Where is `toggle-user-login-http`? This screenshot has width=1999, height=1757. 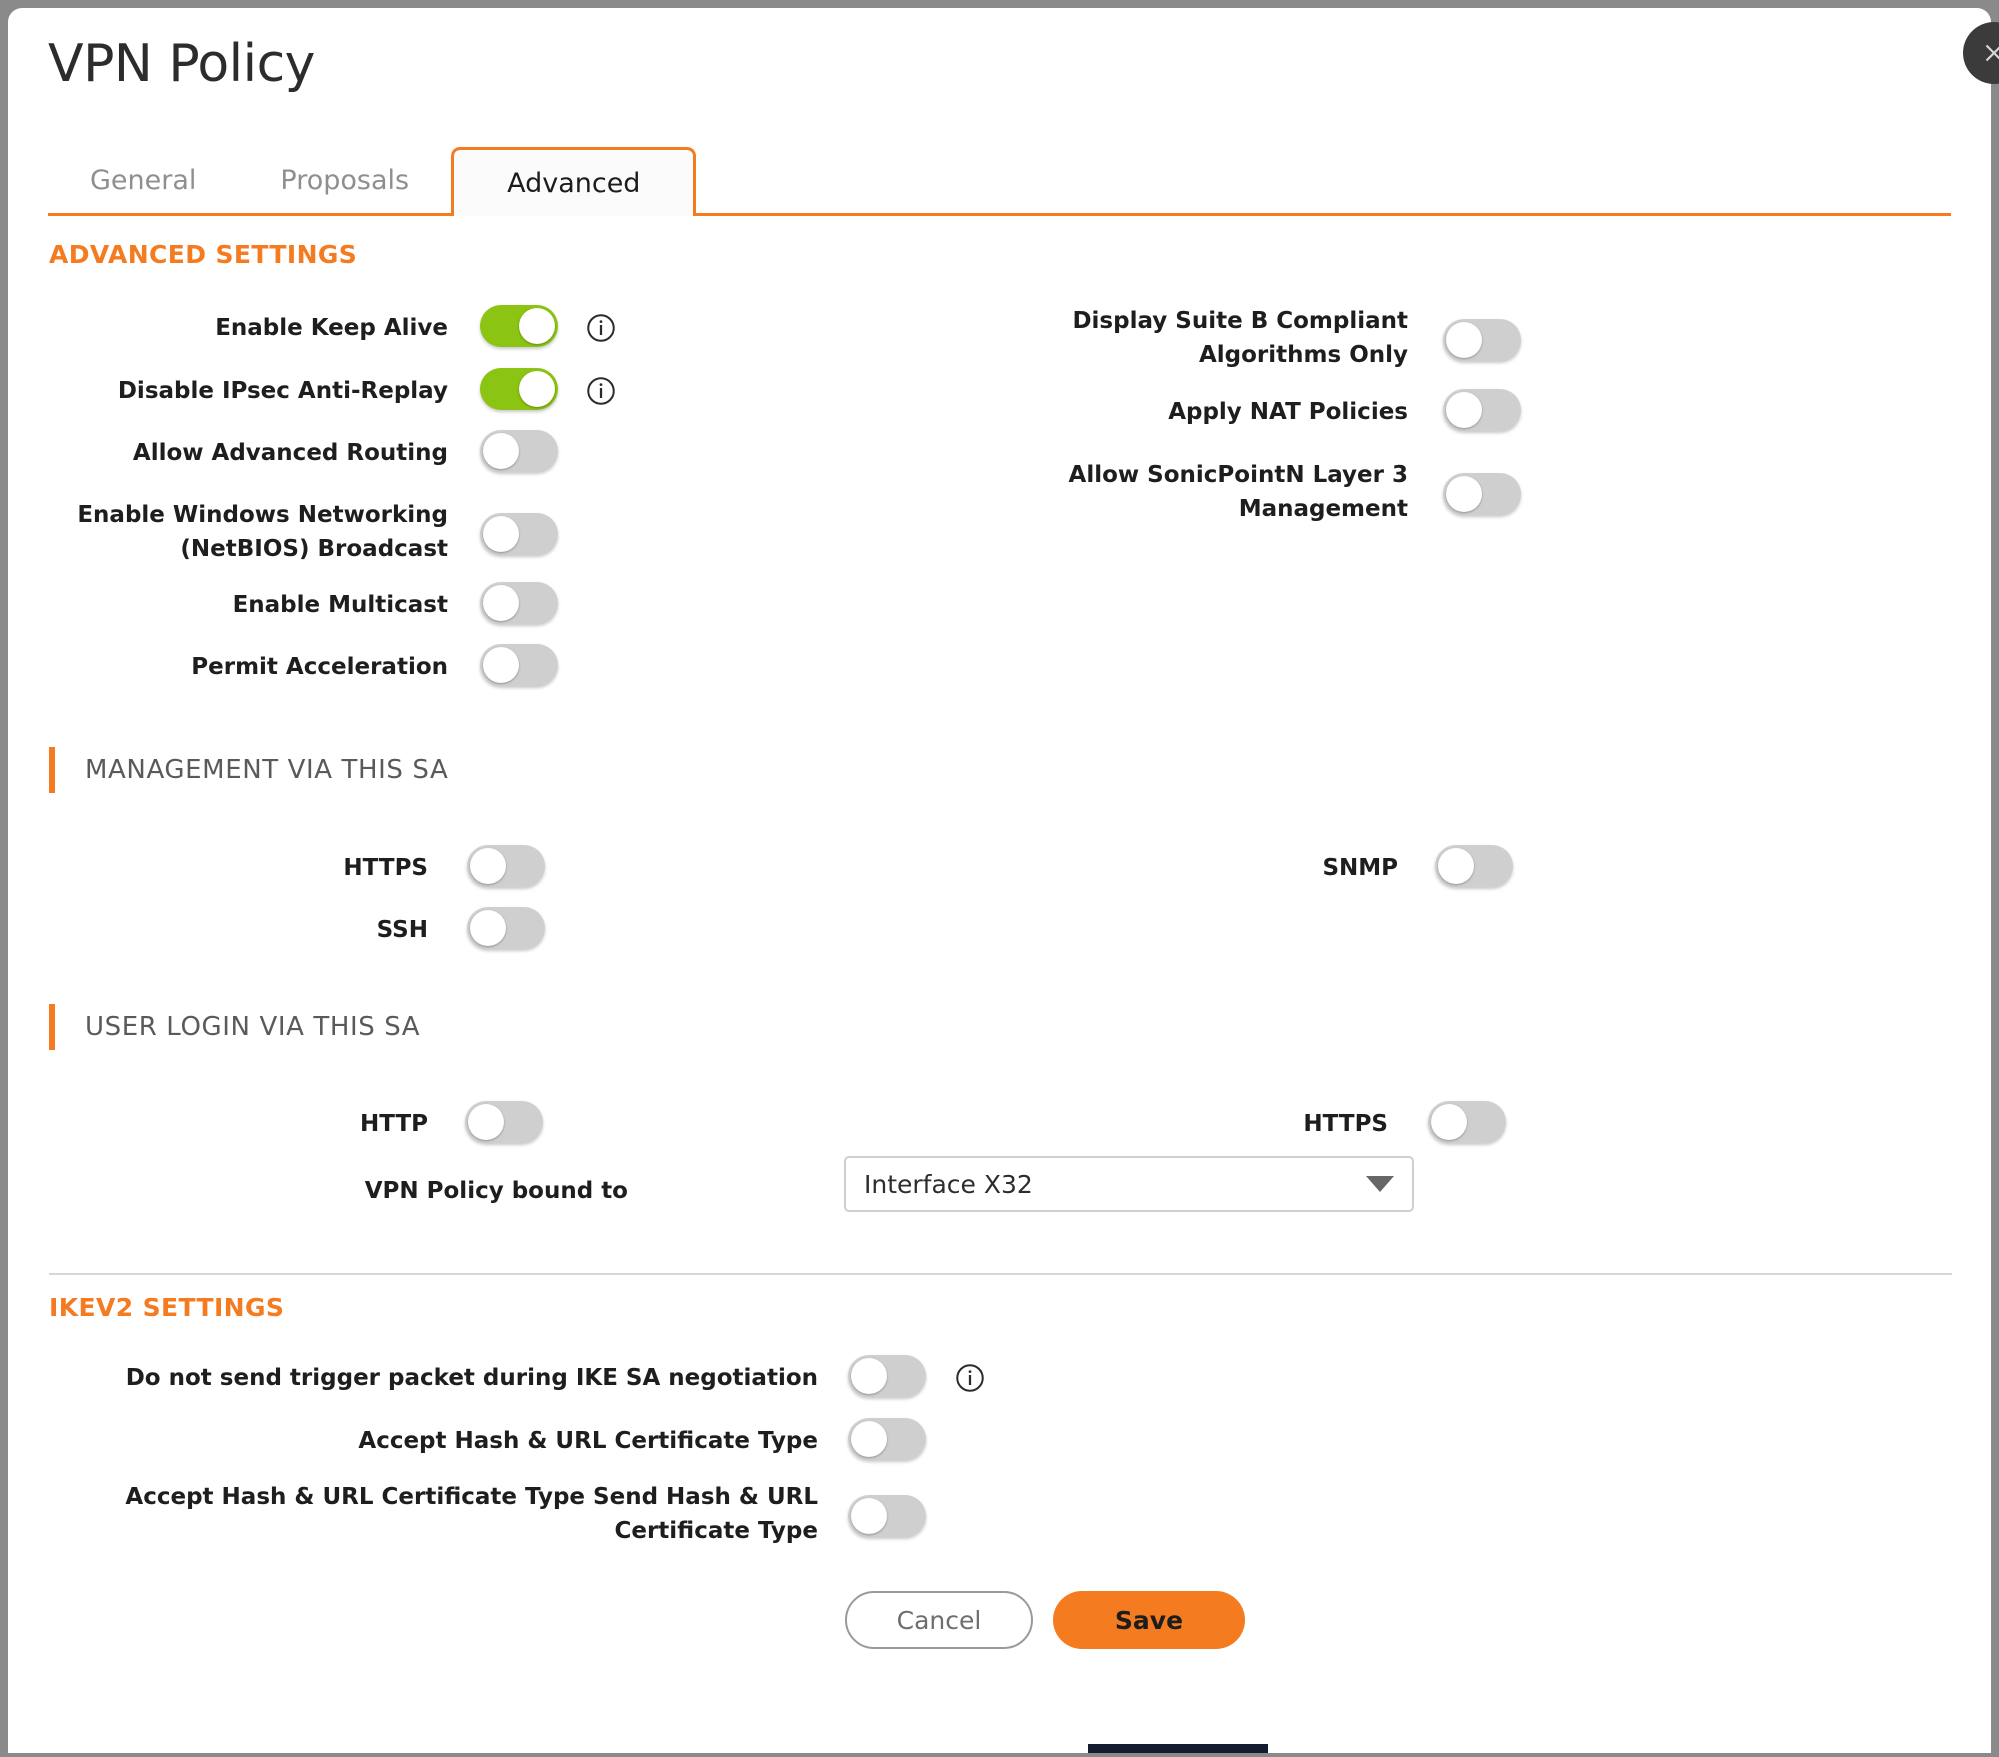 toggle-user-login-http is located at coordinates (504, 1122).